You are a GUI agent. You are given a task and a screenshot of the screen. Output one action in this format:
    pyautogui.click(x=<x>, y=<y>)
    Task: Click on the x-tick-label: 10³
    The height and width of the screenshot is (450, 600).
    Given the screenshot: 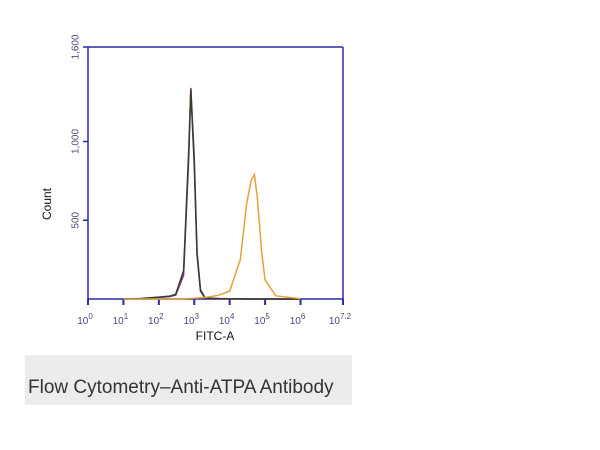 What is the action you would take?
    pyautogui.click(x=191, y=319)
    